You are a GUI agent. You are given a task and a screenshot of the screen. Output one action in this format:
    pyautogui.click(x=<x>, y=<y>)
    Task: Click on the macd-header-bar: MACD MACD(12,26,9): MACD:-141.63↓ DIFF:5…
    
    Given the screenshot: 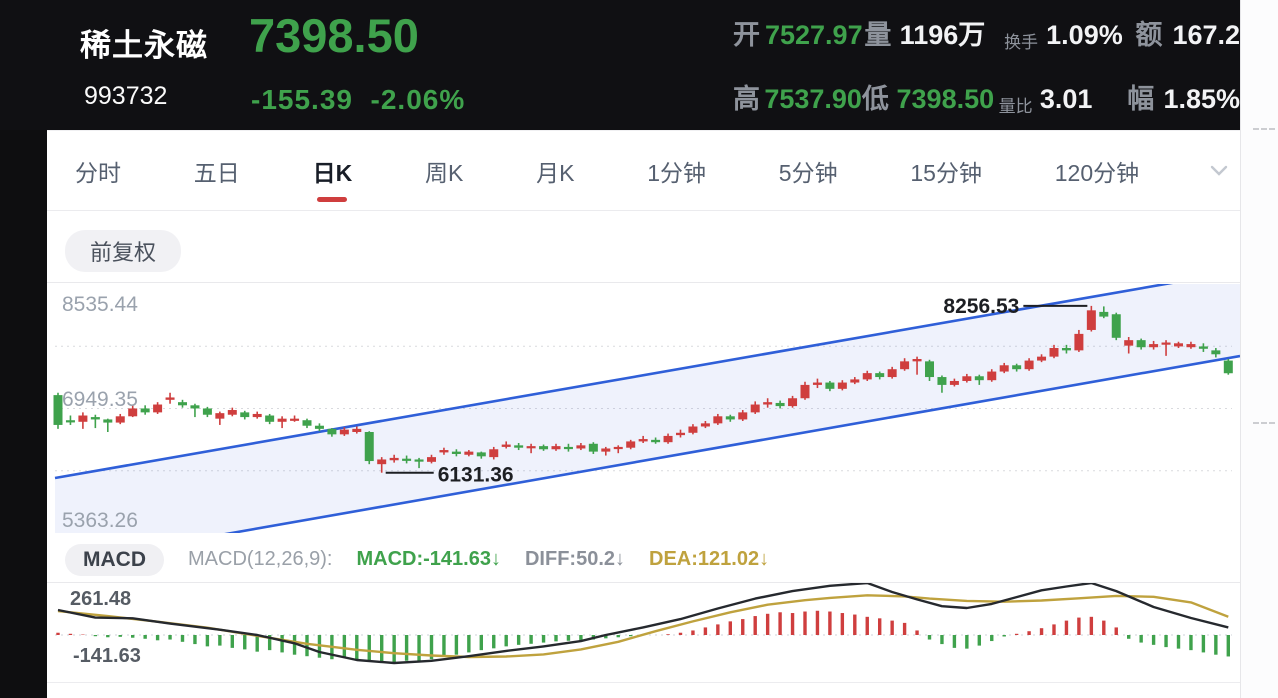 What is the action you would take?
    pyautogui.click(x=643, y=560)
    